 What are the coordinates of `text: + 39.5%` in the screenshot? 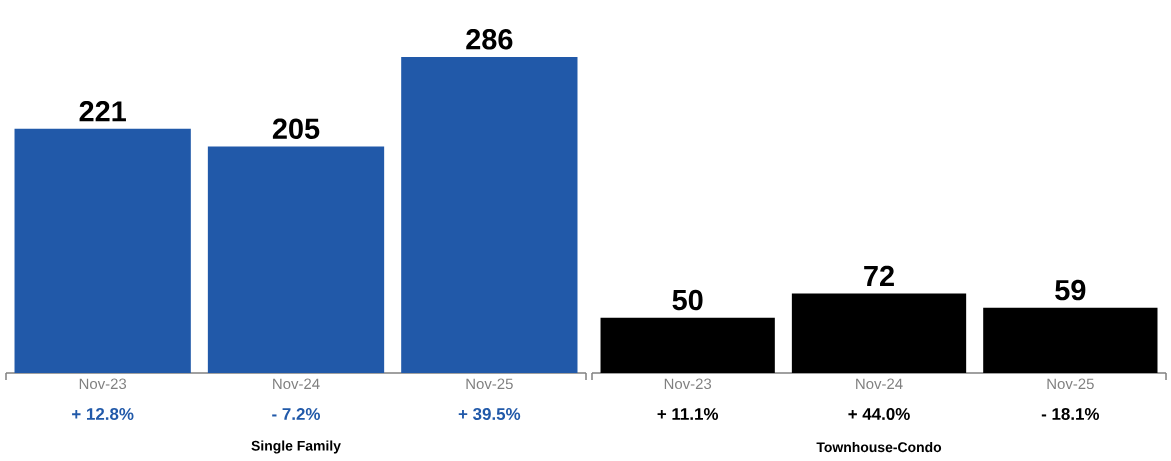 It's located at (489, 414).